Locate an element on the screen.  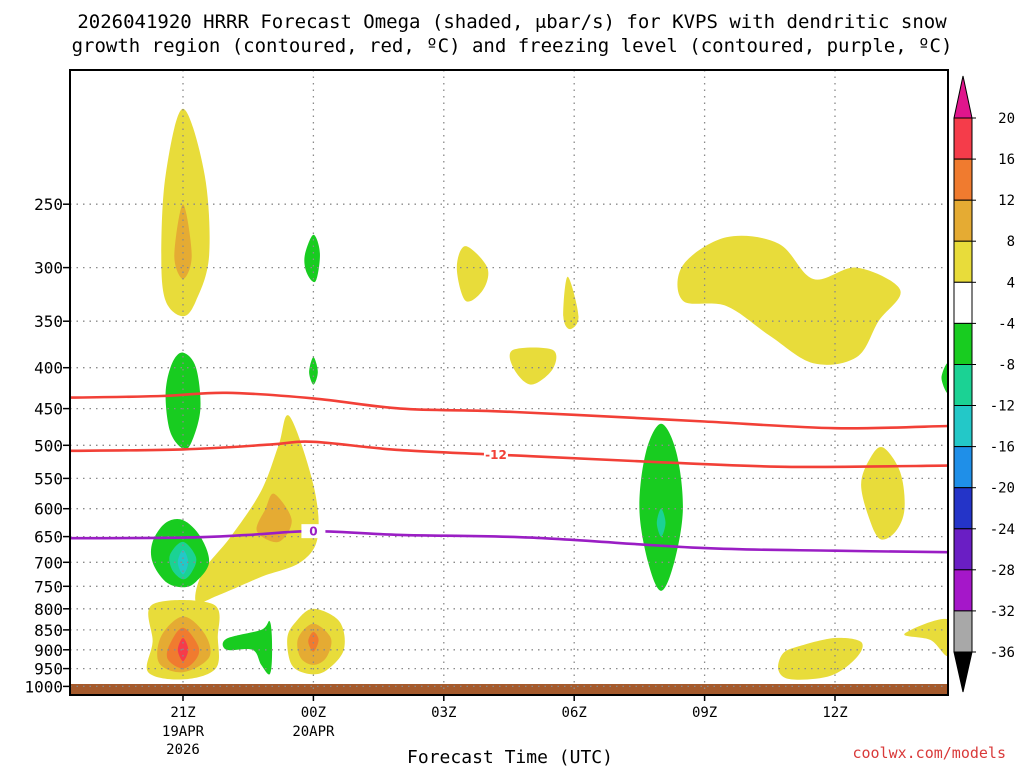
omega-region-green-upper-00z is located at coordinates (312, 258).